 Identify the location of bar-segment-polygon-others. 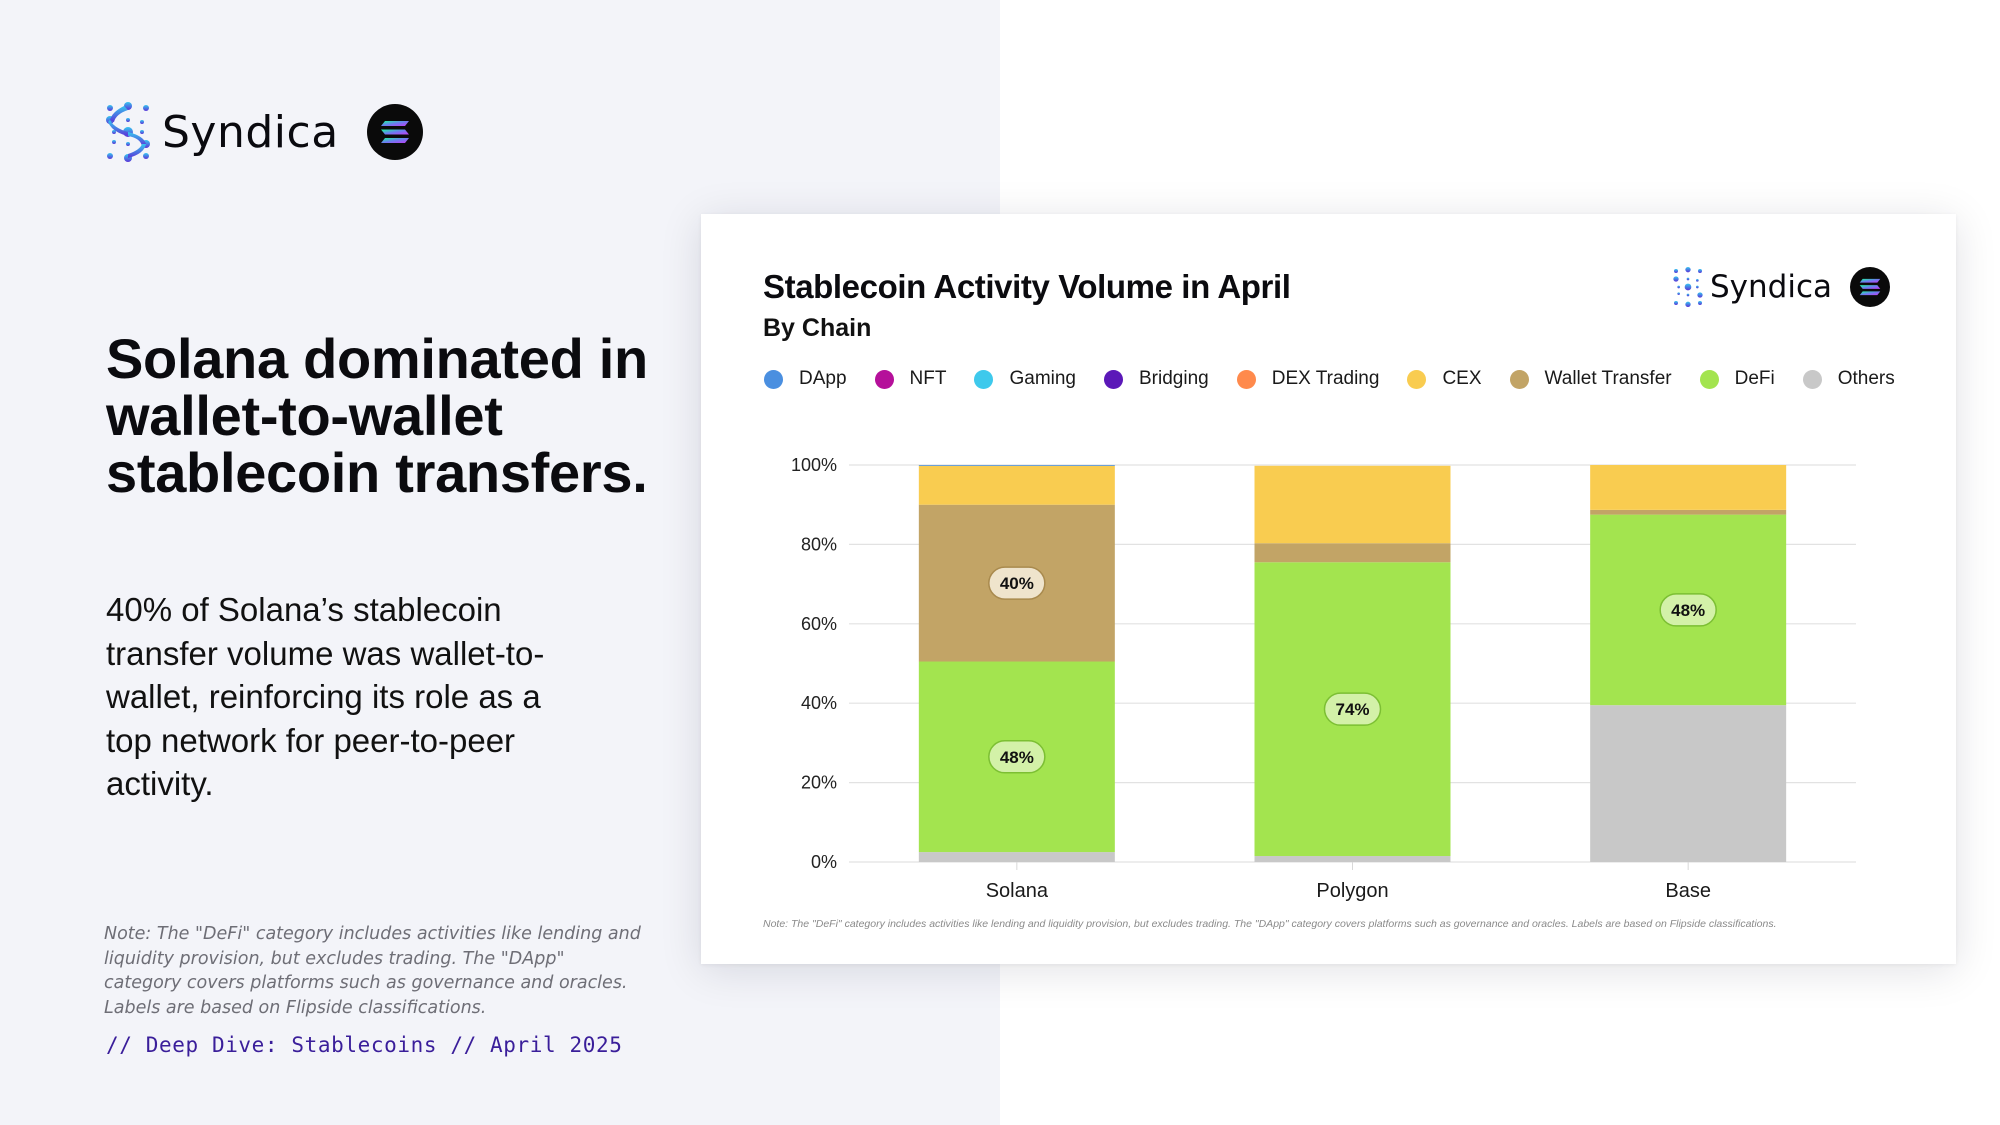
(1352, 859).